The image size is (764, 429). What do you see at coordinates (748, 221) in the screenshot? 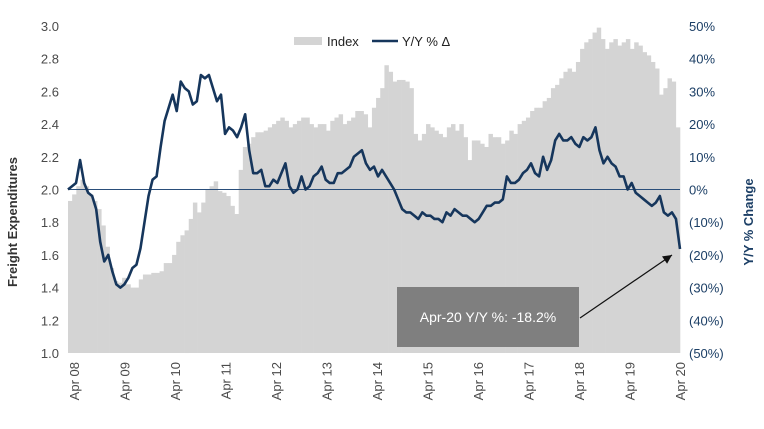
I see `right-axis-title: Y/Y % Change` at bounding box center [748, 221].